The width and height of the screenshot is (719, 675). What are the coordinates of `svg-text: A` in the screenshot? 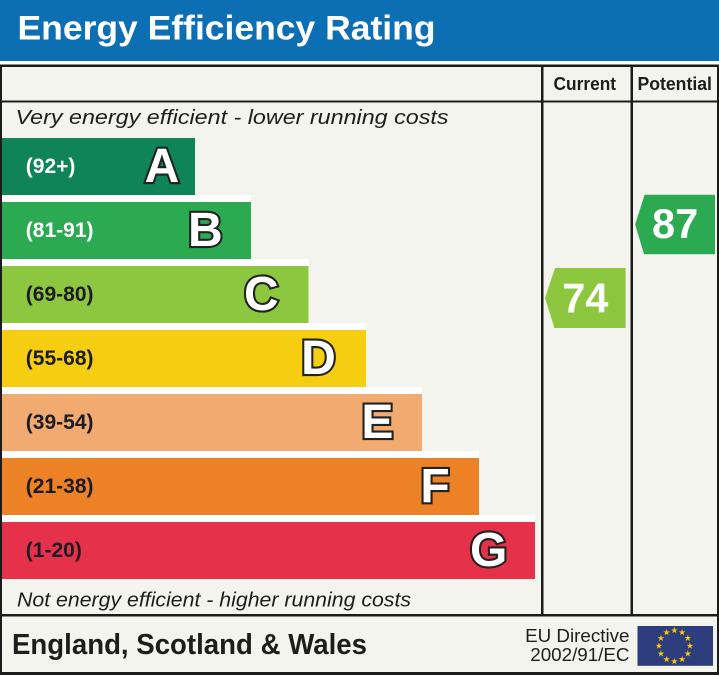 It's located at (162, 166).